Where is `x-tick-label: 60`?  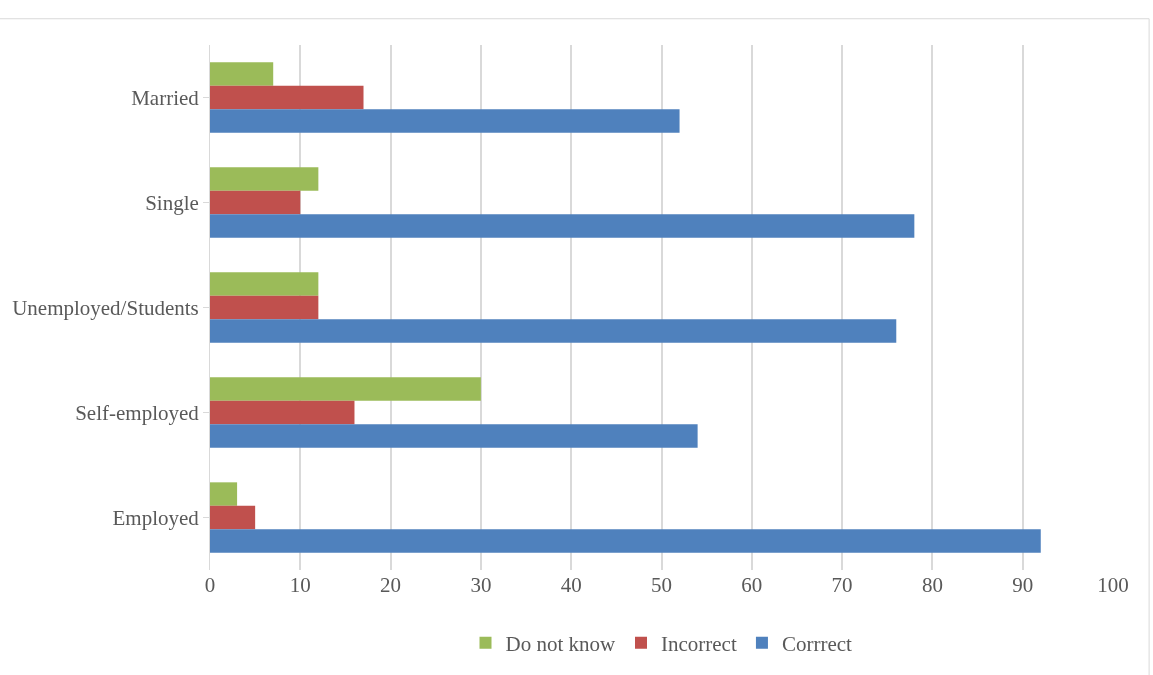 x-tick-label: 60 is located at coordinates (752, 585).